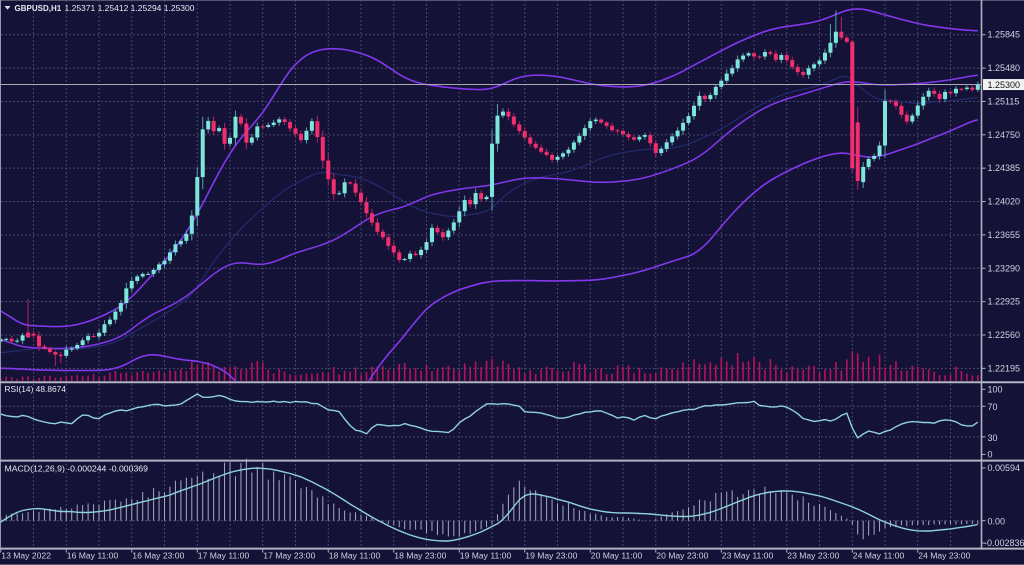 This screenshot has height=565, width=1024. Describe the element at coordinates (38, 8) in the screenshot. I see `svg-text: GBPUSD,H1` at that location.